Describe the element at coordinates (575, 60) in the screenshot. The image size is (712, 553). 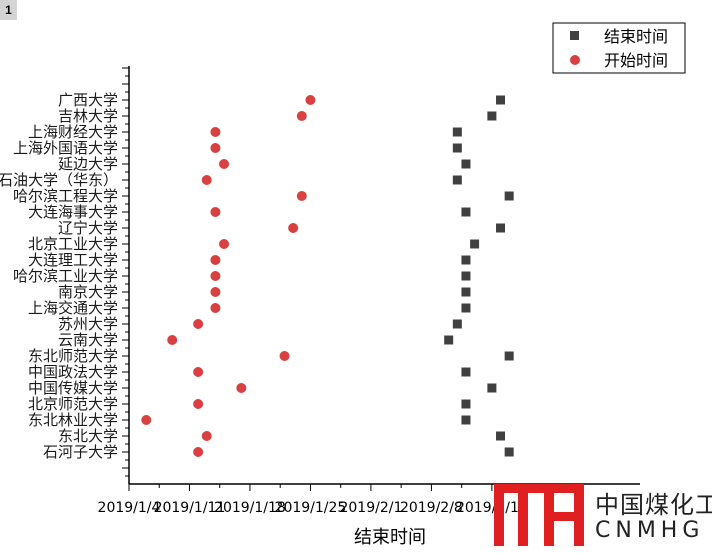
I see `legend-circle-marker` at that location.